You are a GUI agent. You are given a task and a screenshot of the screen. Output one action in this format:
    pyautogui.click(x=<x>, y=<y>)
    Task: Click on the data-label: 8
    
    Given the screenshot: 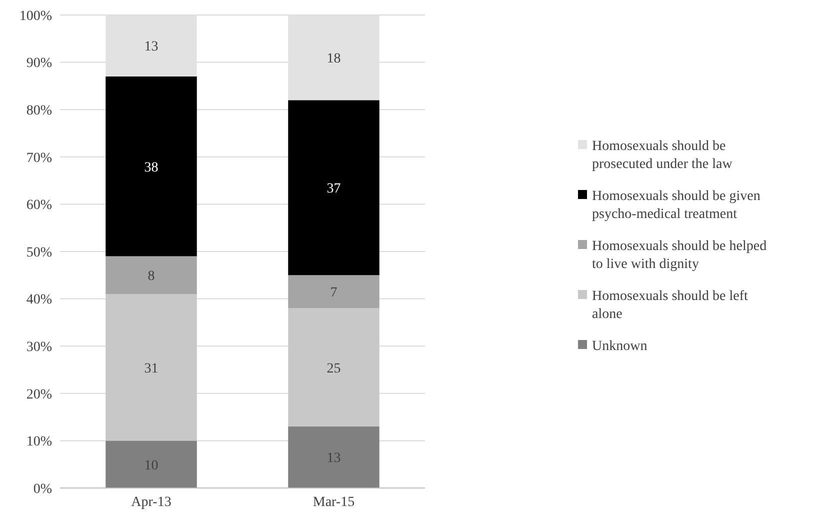 What is the action you would take?
    pyautogui.click(x=151, y=276)
    